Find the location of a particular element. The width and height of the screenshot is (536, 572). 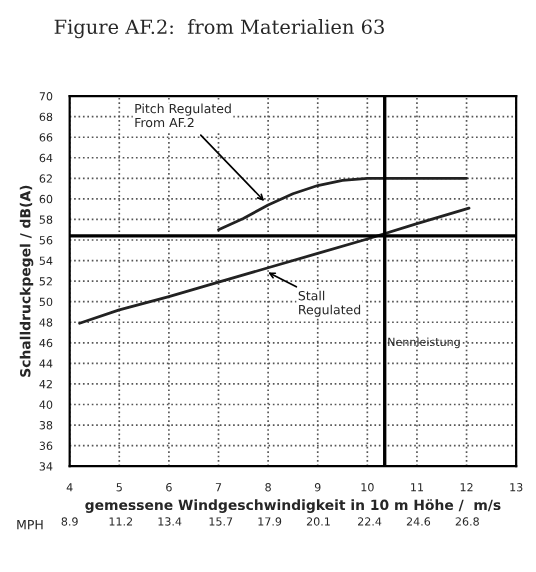

line-series is located at coordinates (342, 204).